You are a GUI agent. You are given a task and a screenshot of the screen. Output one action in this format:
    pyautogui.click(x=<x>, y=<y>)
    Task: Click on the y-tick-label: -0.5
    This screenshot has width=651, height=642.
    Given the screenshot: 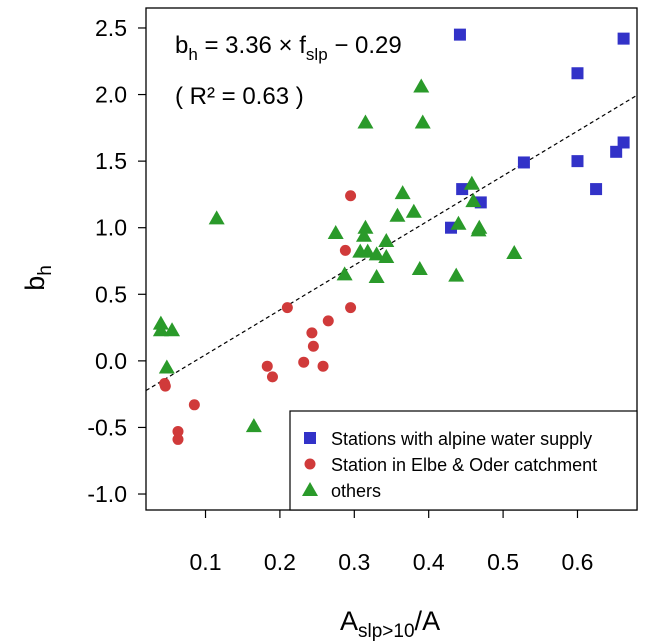 What is the action you would take?
    pyautogui.click(x=107, y=427)
    